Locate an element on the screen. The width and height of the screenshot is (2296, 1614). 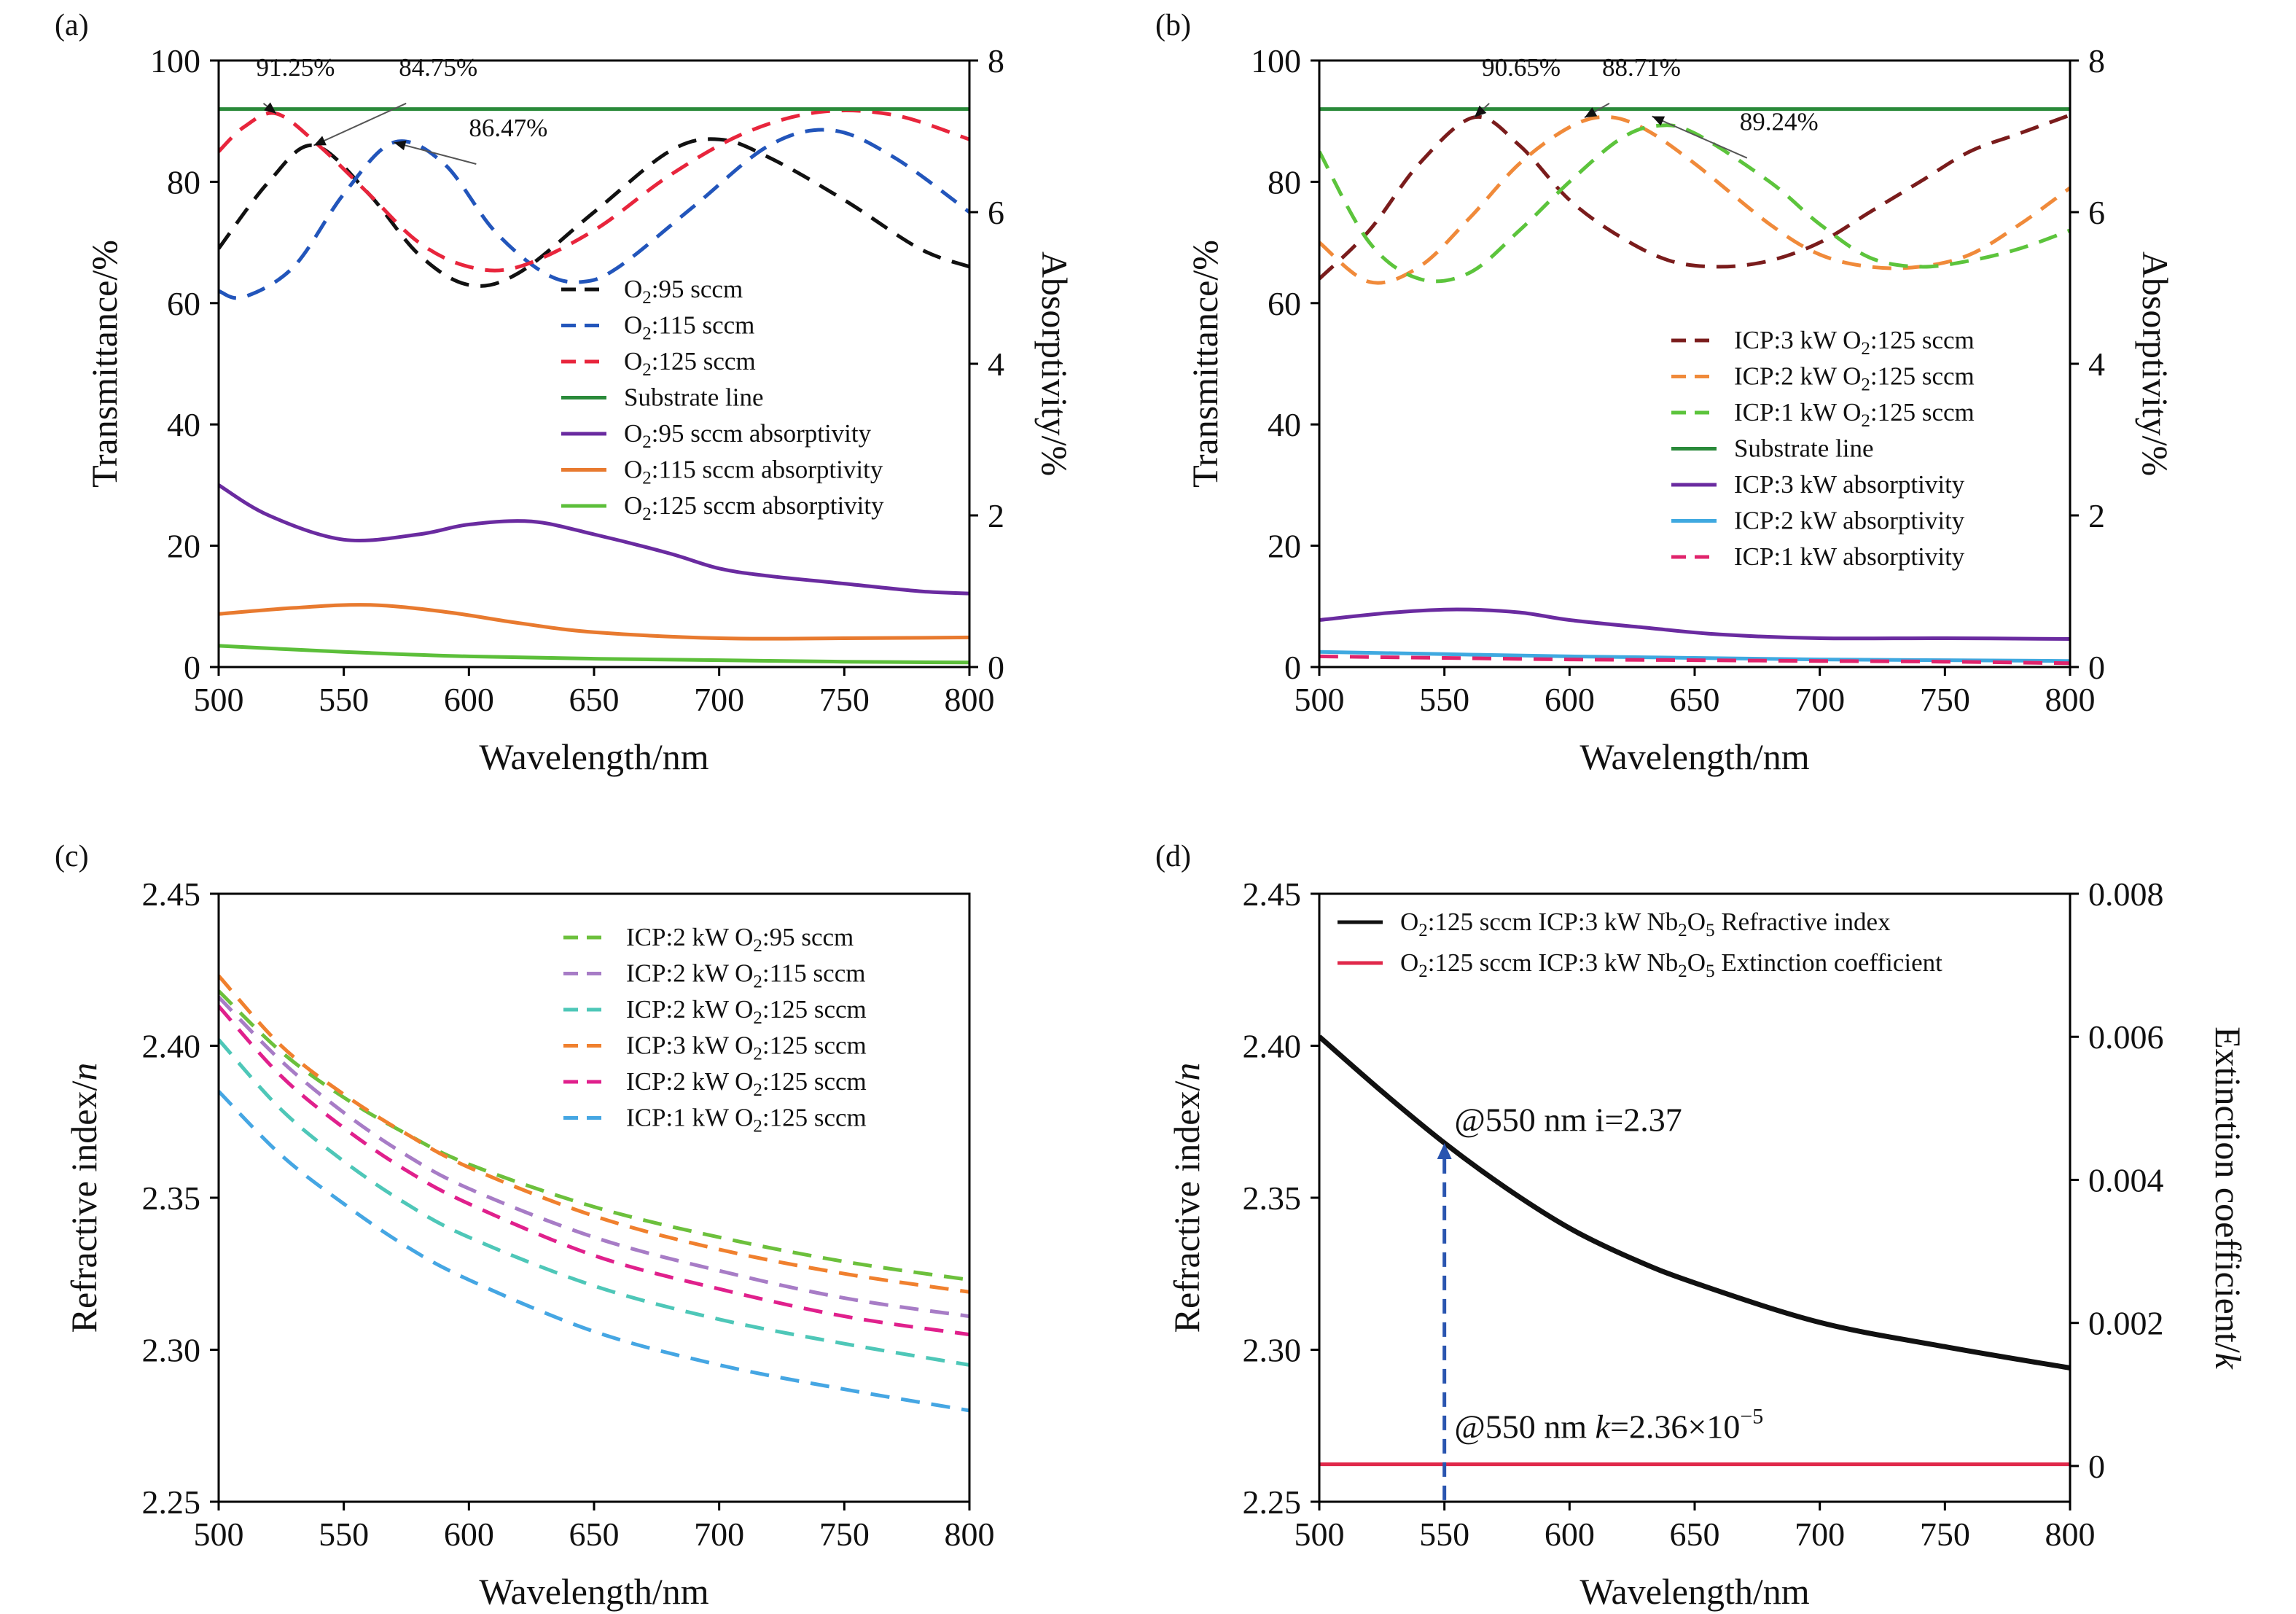
legend-entry: Substrate line is located at coordinates (694, 397).